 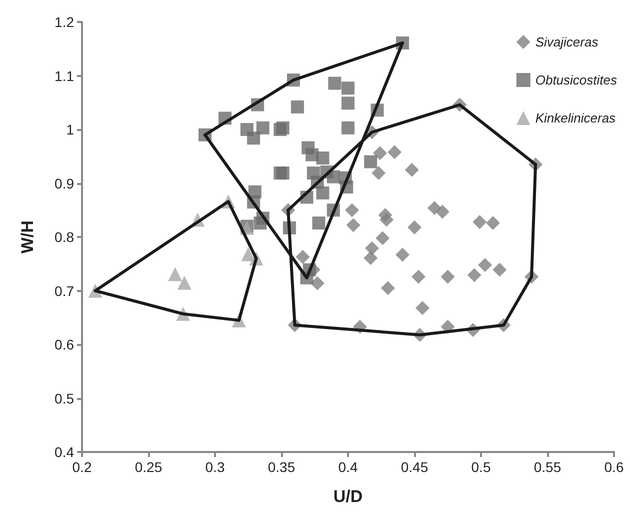 I want to click on x-tick-label: 0.45, so click(x=414, y=467).